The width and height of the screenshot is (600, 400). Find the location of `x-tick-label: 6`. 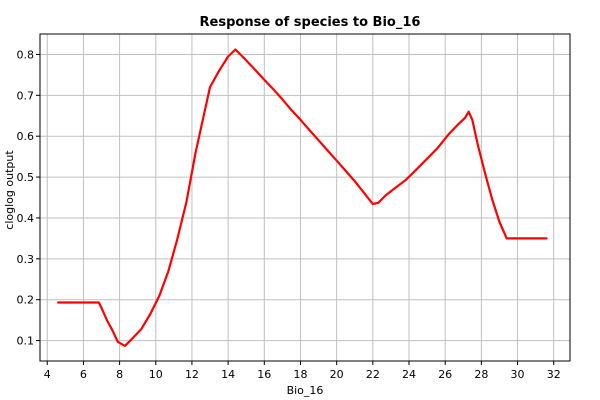

x-tick-label: 6 is located at coordinates (83, 374).